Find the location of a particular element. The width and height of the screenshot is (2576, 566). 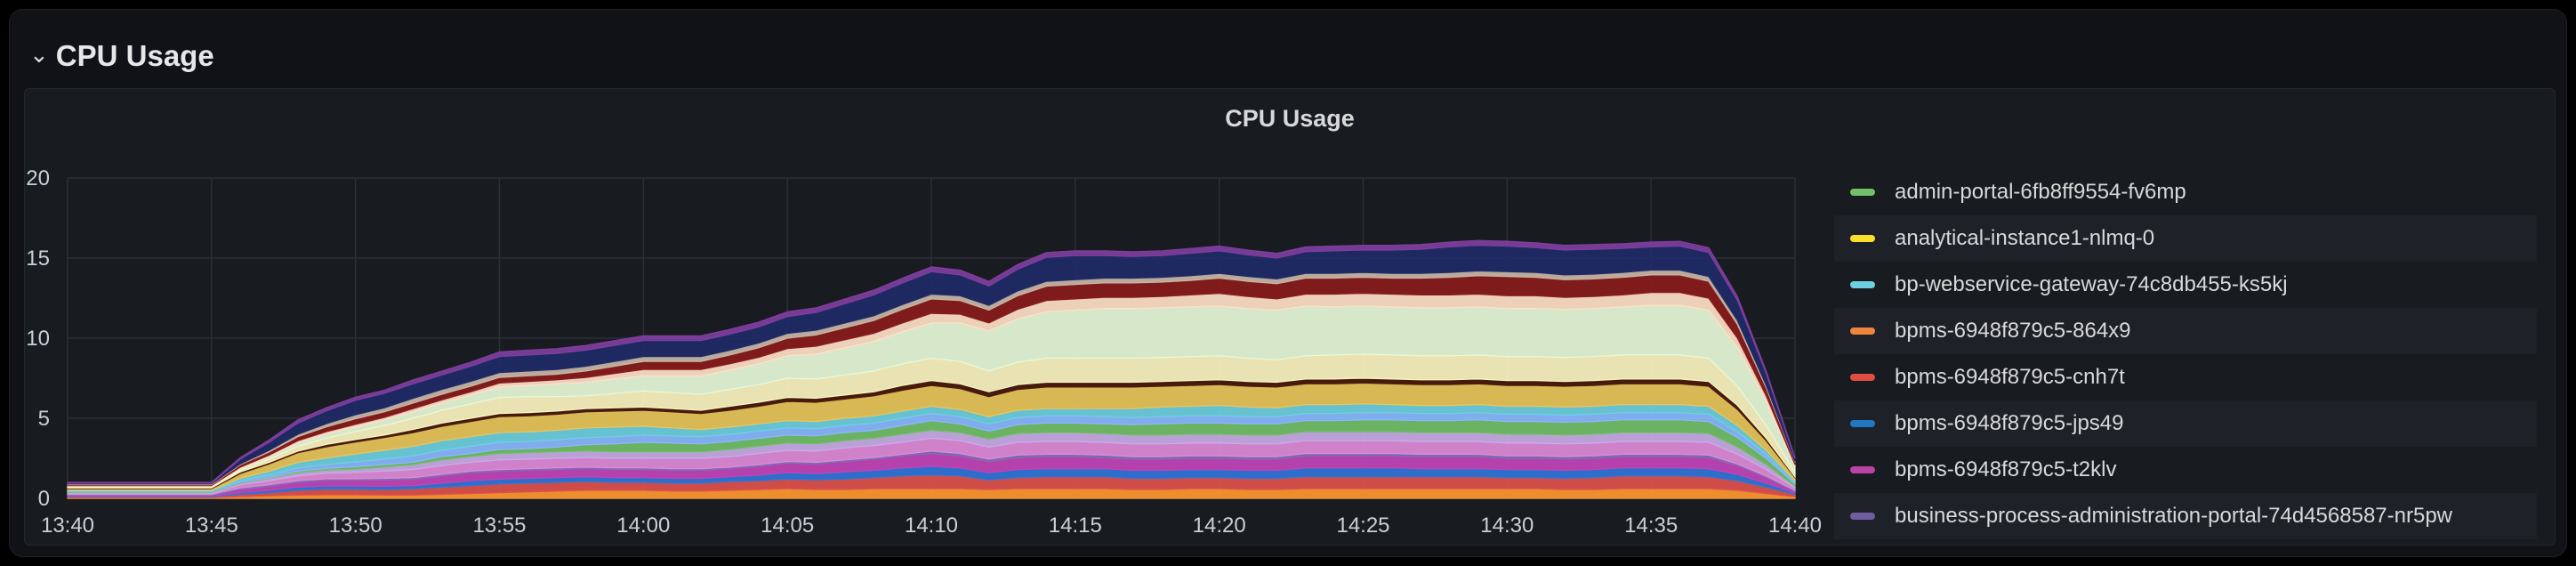

x-tick-label: 13:55 is located at coordinates (499, 525).